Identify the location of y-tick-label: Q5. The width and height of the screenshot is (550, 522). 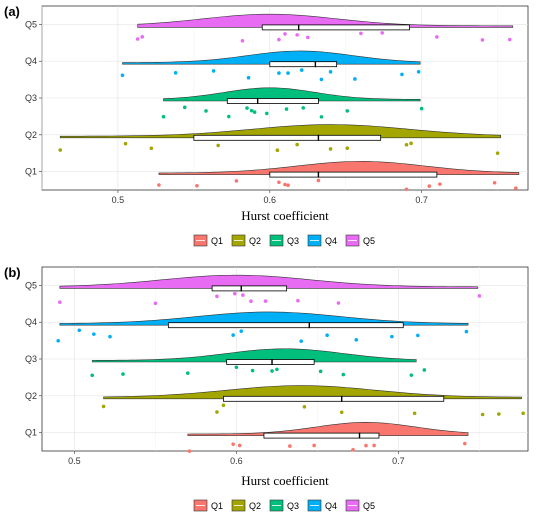
(31, 24).